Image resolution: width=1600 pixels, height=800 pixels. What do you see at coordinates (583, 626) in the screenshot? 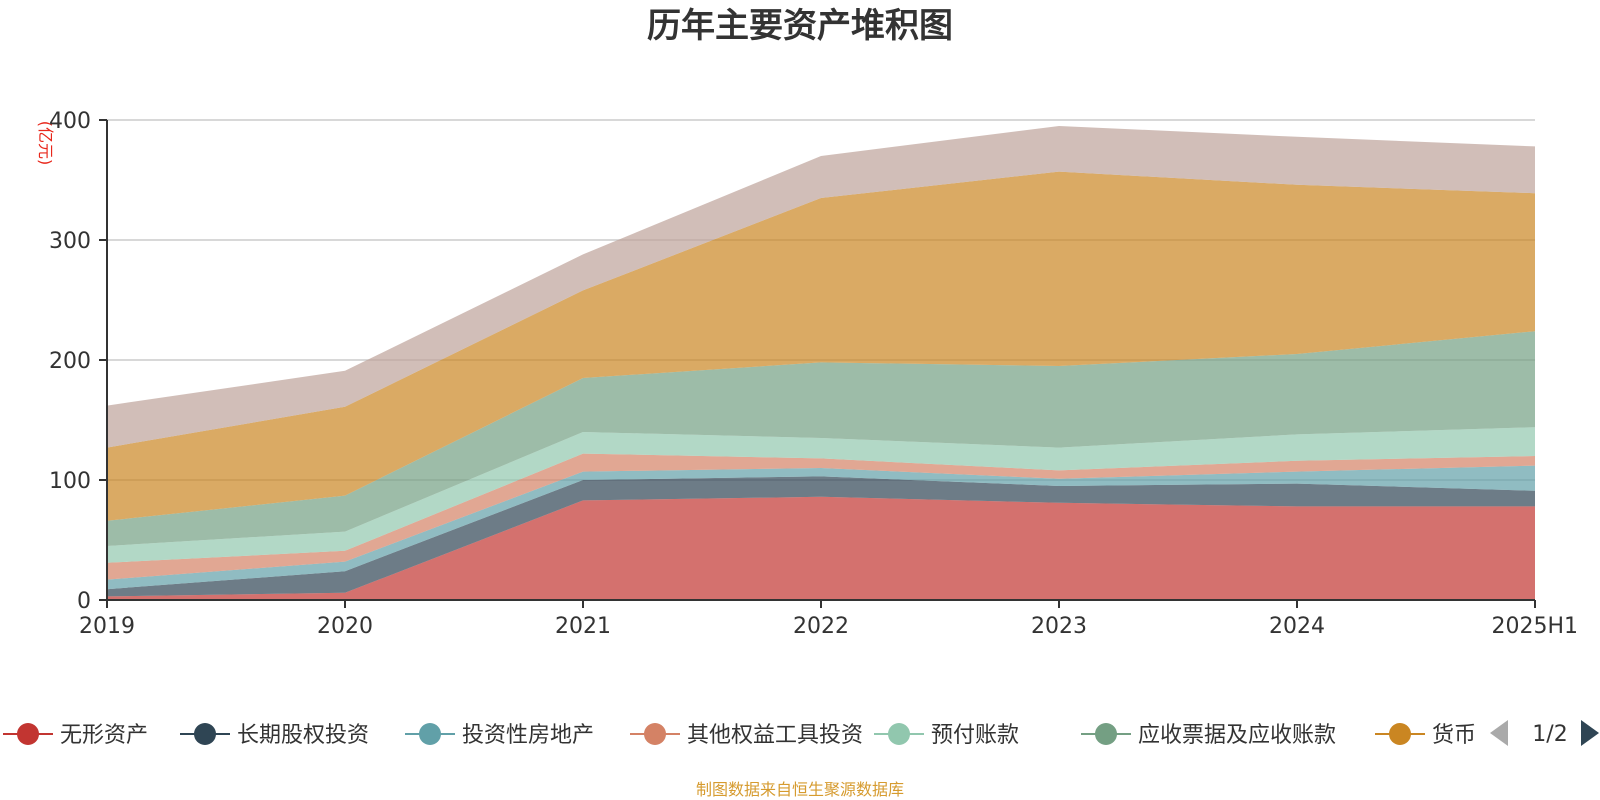
I see `x-tick-label: 2021` at bounding box center [583, 626].